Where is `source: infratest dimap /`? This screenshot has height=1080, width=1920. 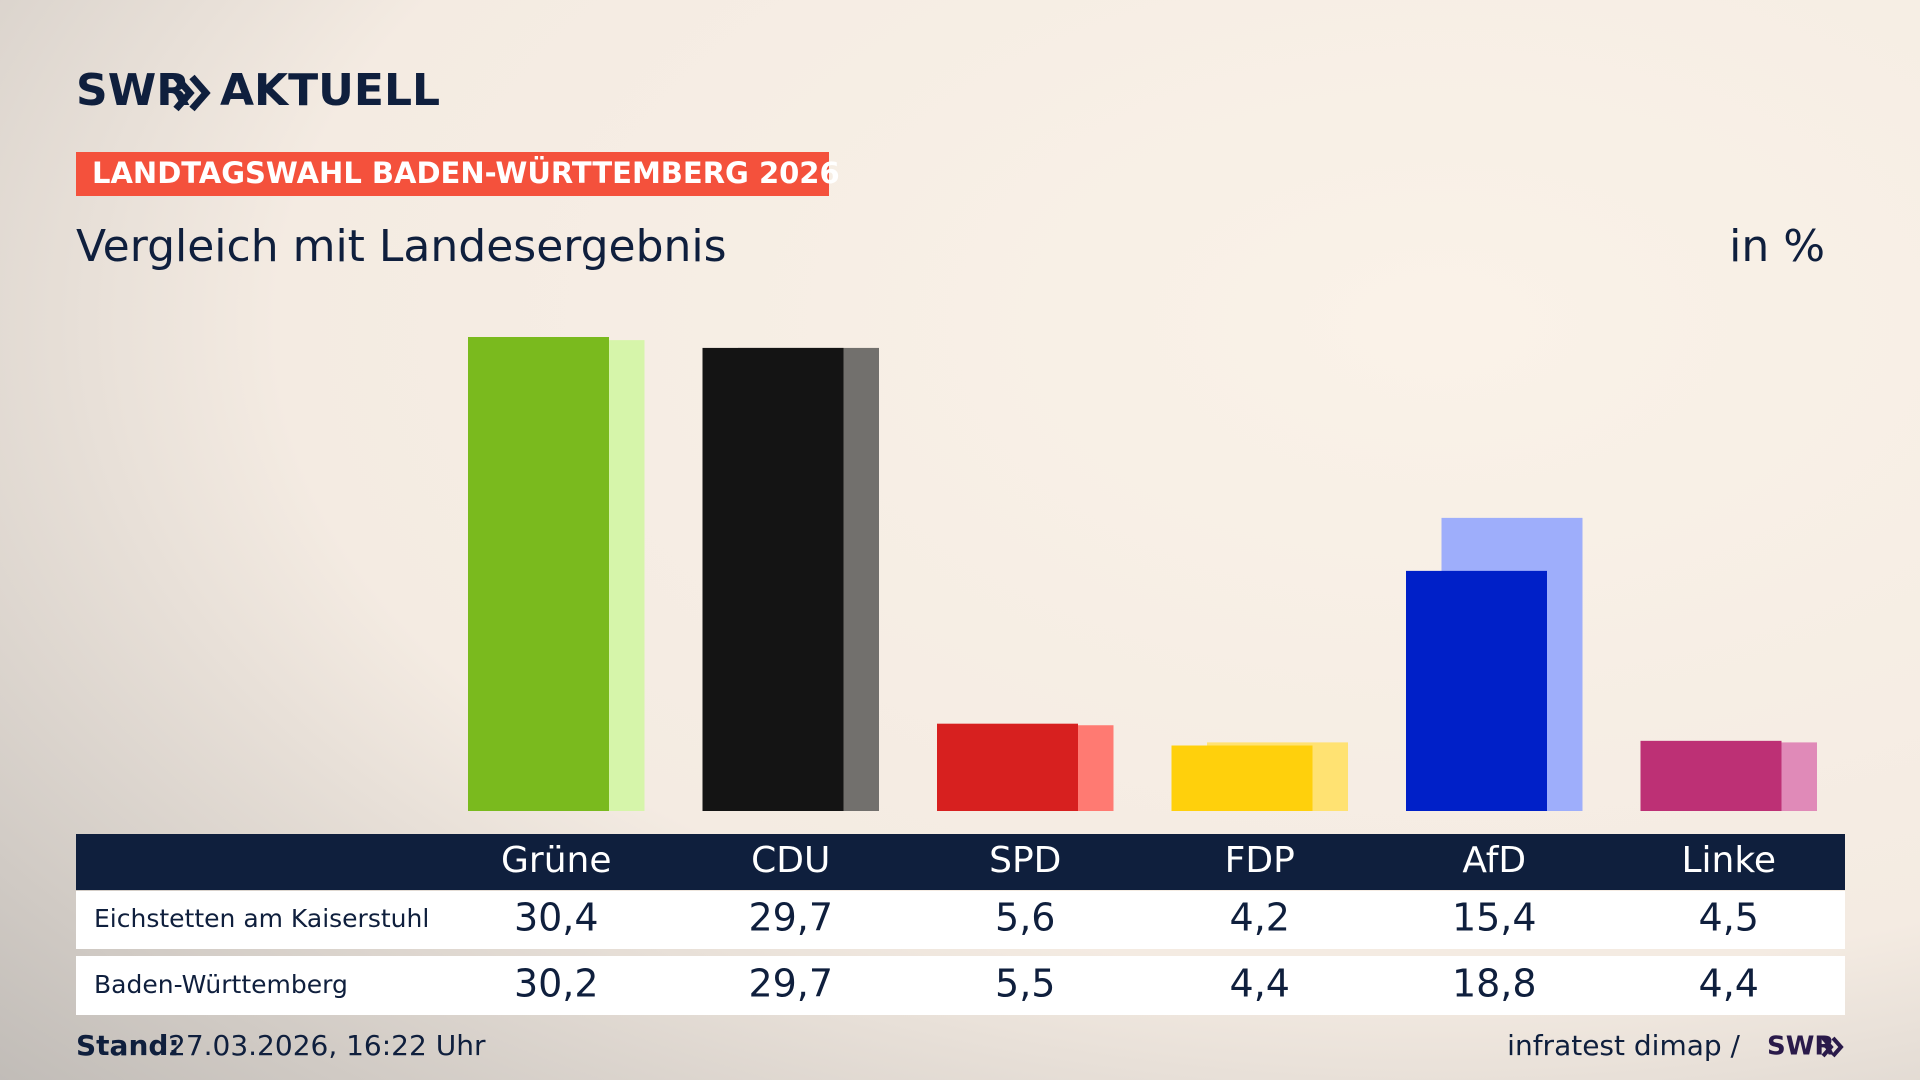 source: infratest dimap / is located at coordinates (1623, 1045).